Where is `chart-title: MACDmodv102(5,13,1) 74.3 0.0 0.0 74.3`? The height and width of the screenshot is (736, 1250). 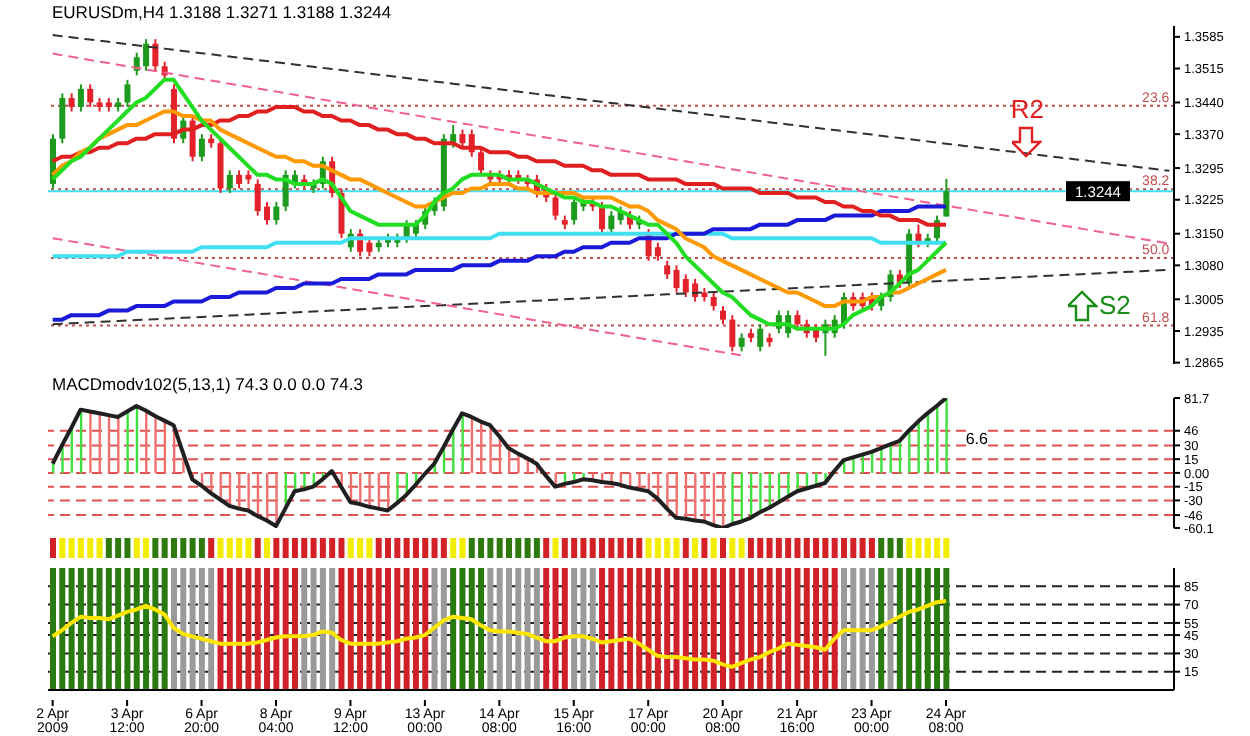 chart-title: MACDmodv102(5,13,1) 74.3 0.0 0.0 74.3 is located at coordinates (207, 384).